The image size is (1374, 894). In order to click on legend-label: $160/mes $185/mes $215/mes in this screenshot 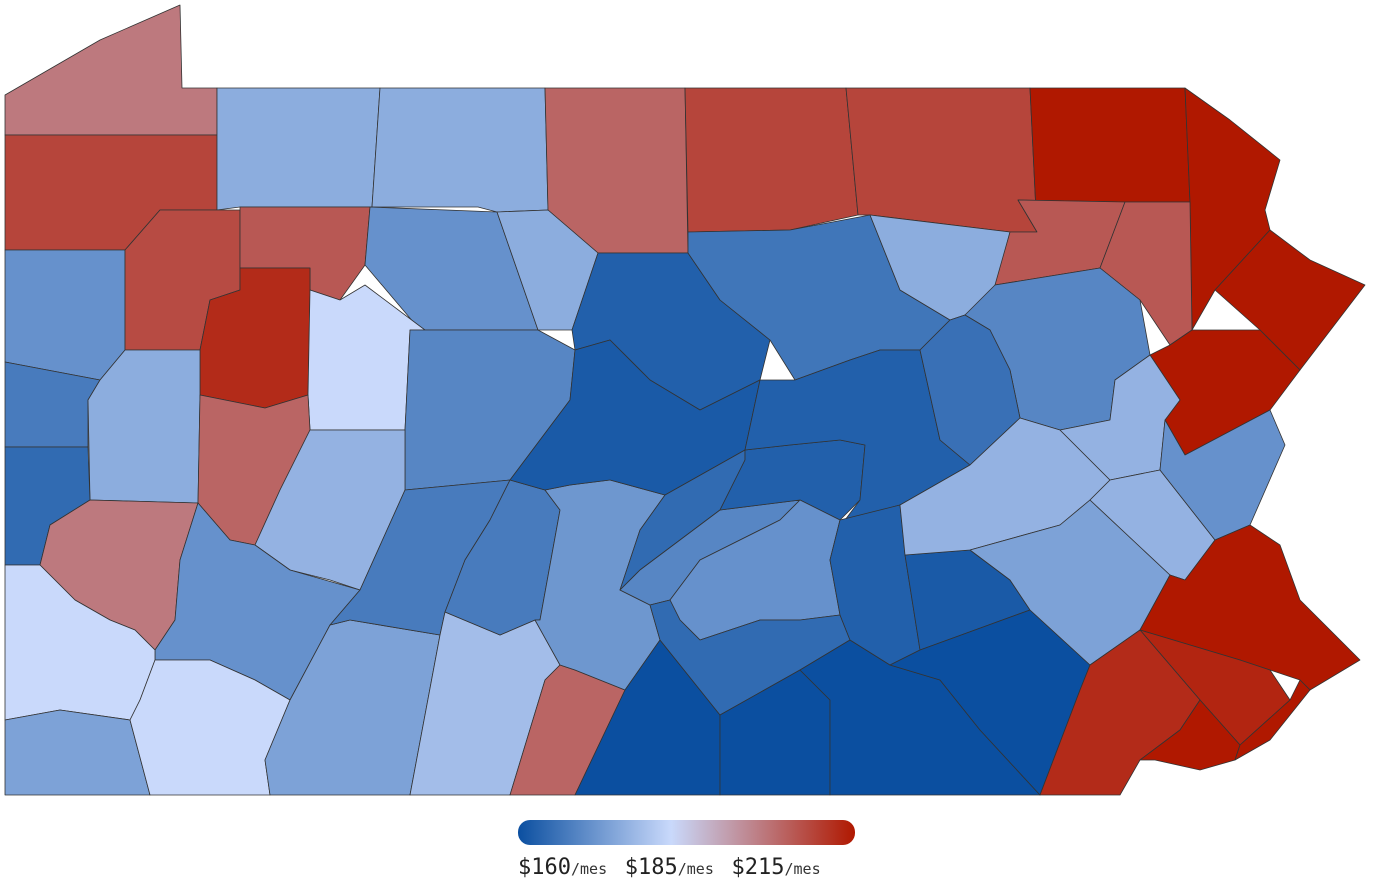, I will do `click(669, 867)`.